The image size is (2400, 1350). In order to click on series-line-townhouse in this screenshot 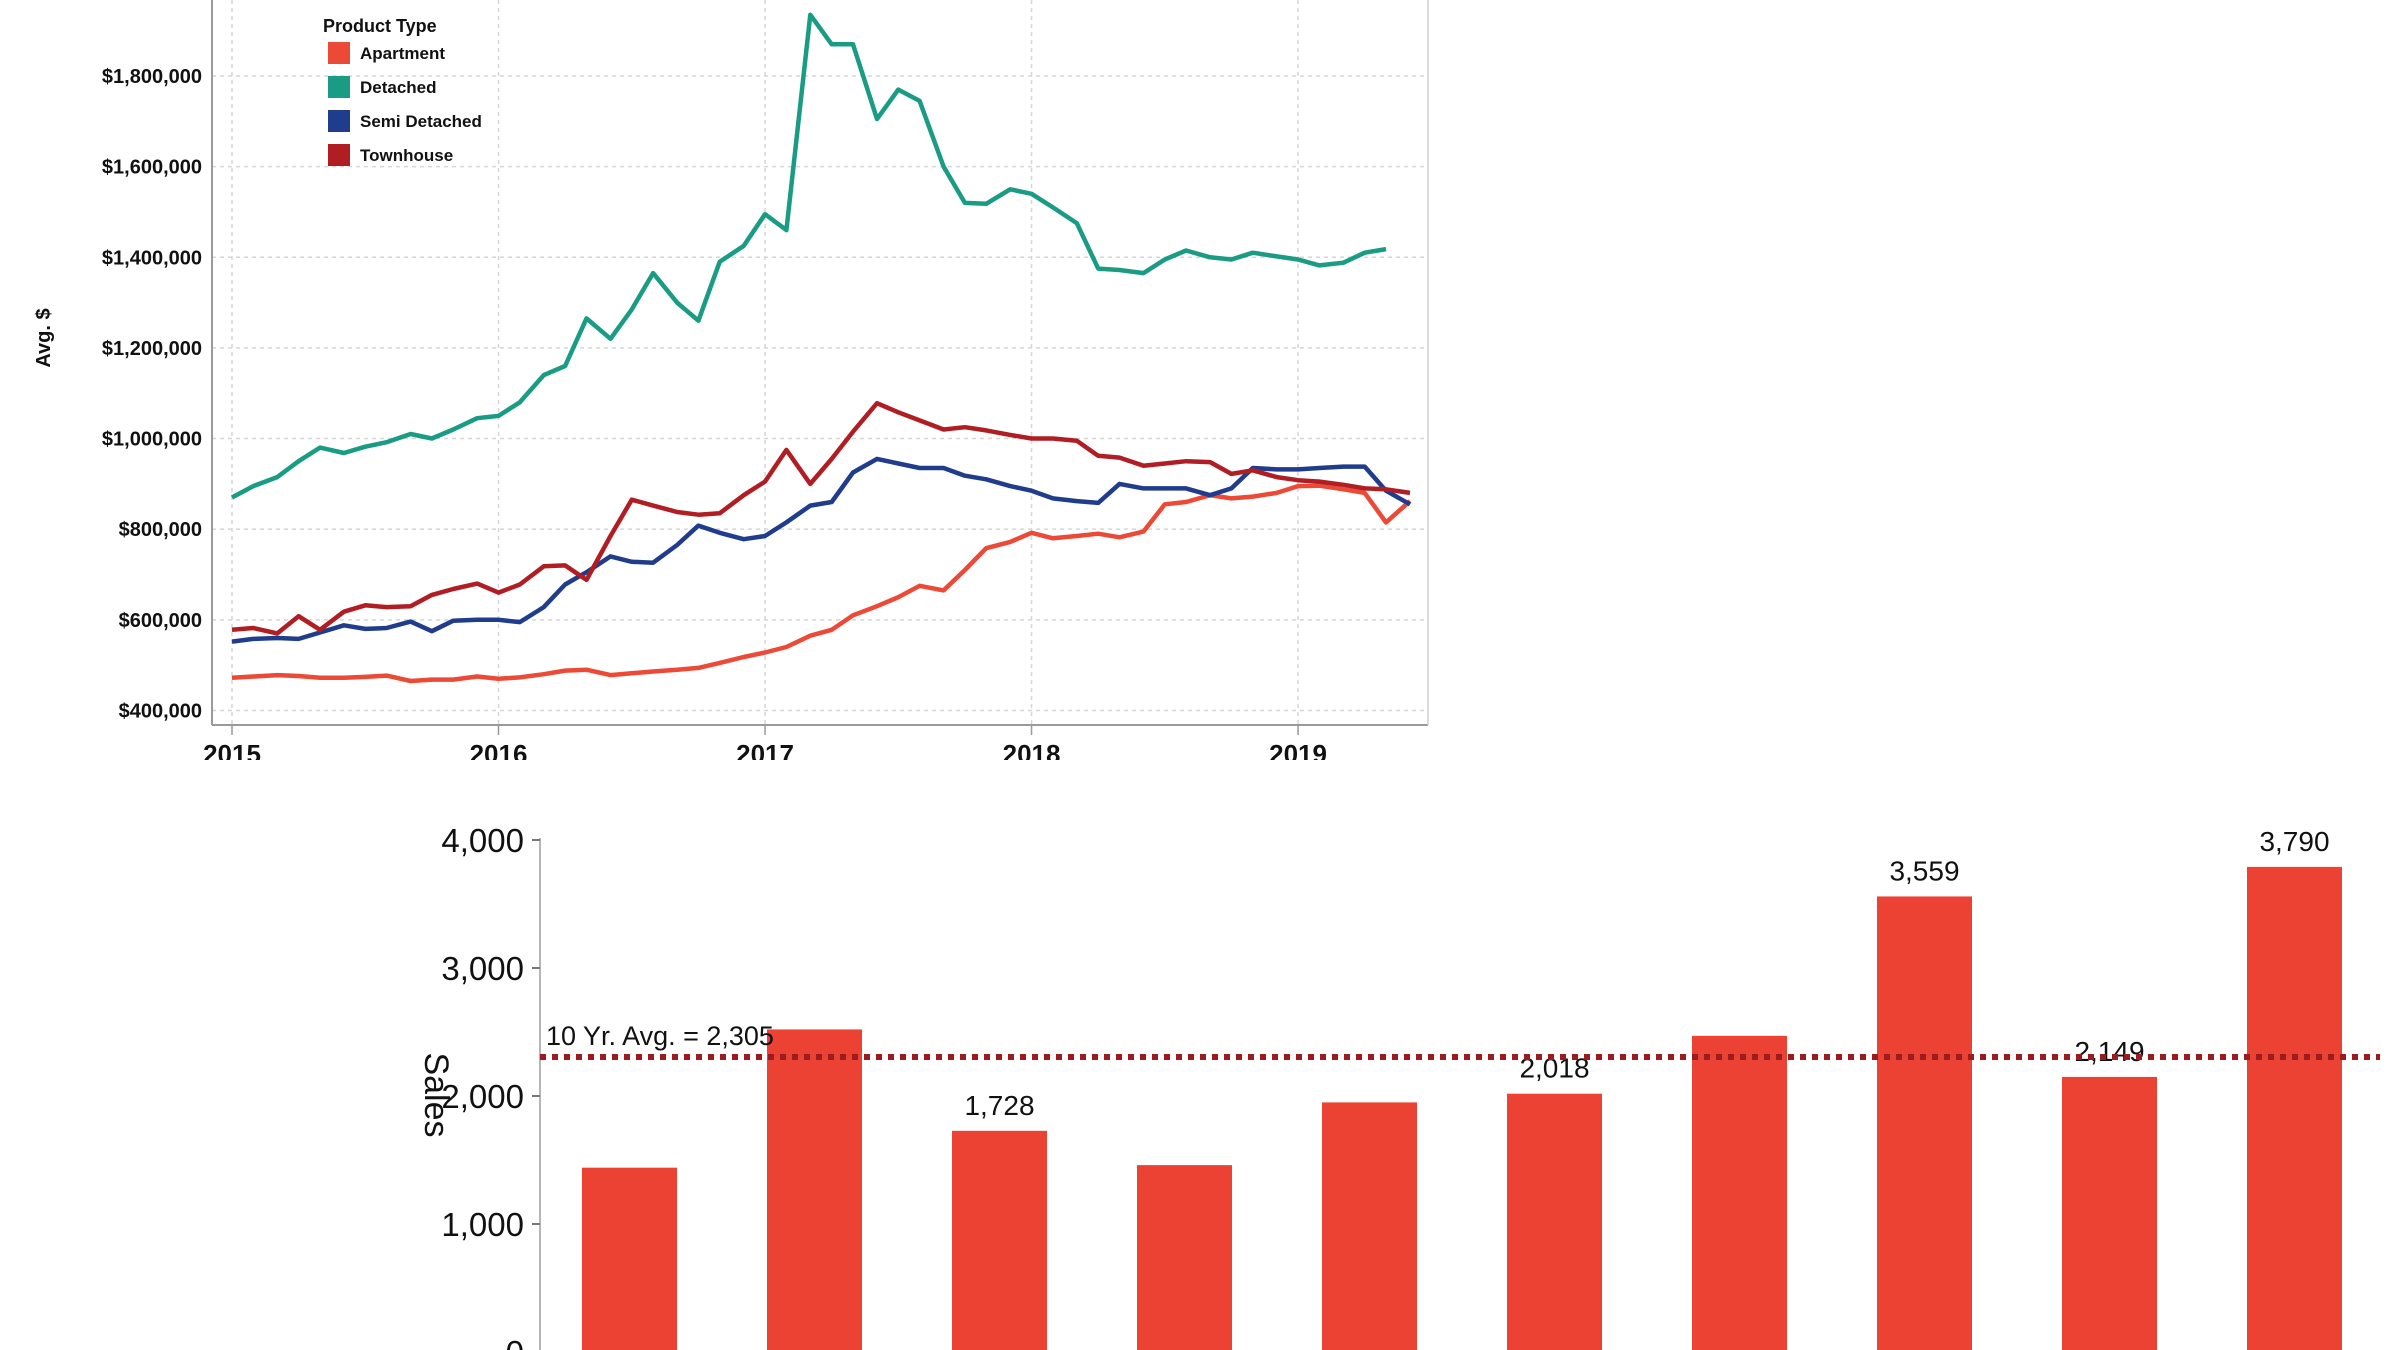, I will do `click(821, 518)`.